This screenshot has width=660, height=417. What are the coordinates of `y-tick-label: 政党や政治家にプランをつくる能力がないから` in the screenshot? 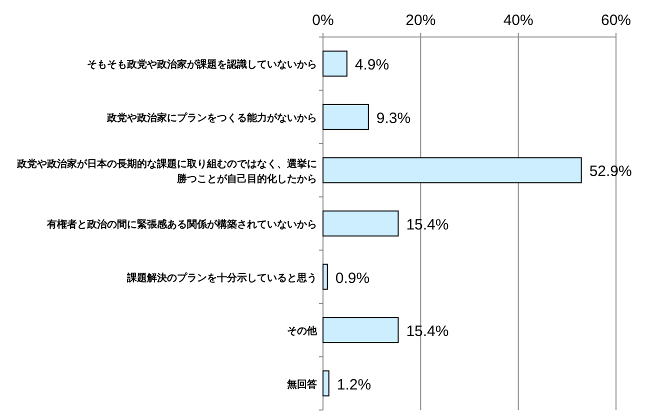 It's located at (211, 118).